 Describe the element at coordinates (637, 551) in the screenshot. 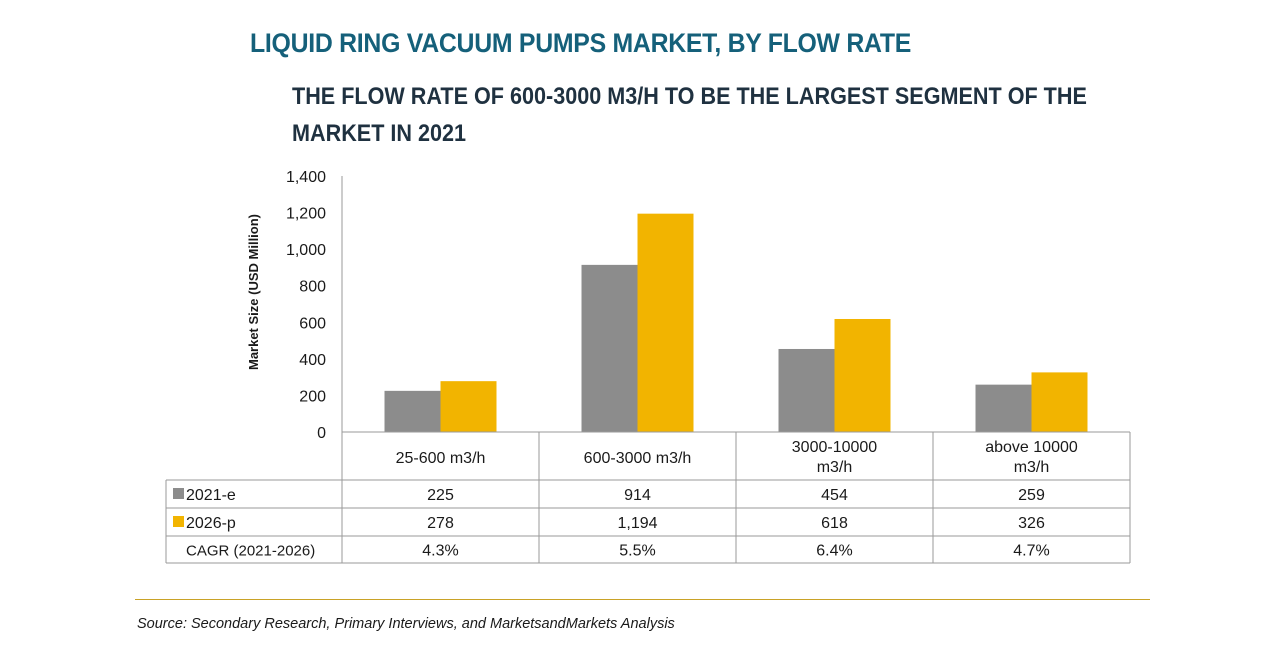

I see `cagr-value: 5.5%` at that location.